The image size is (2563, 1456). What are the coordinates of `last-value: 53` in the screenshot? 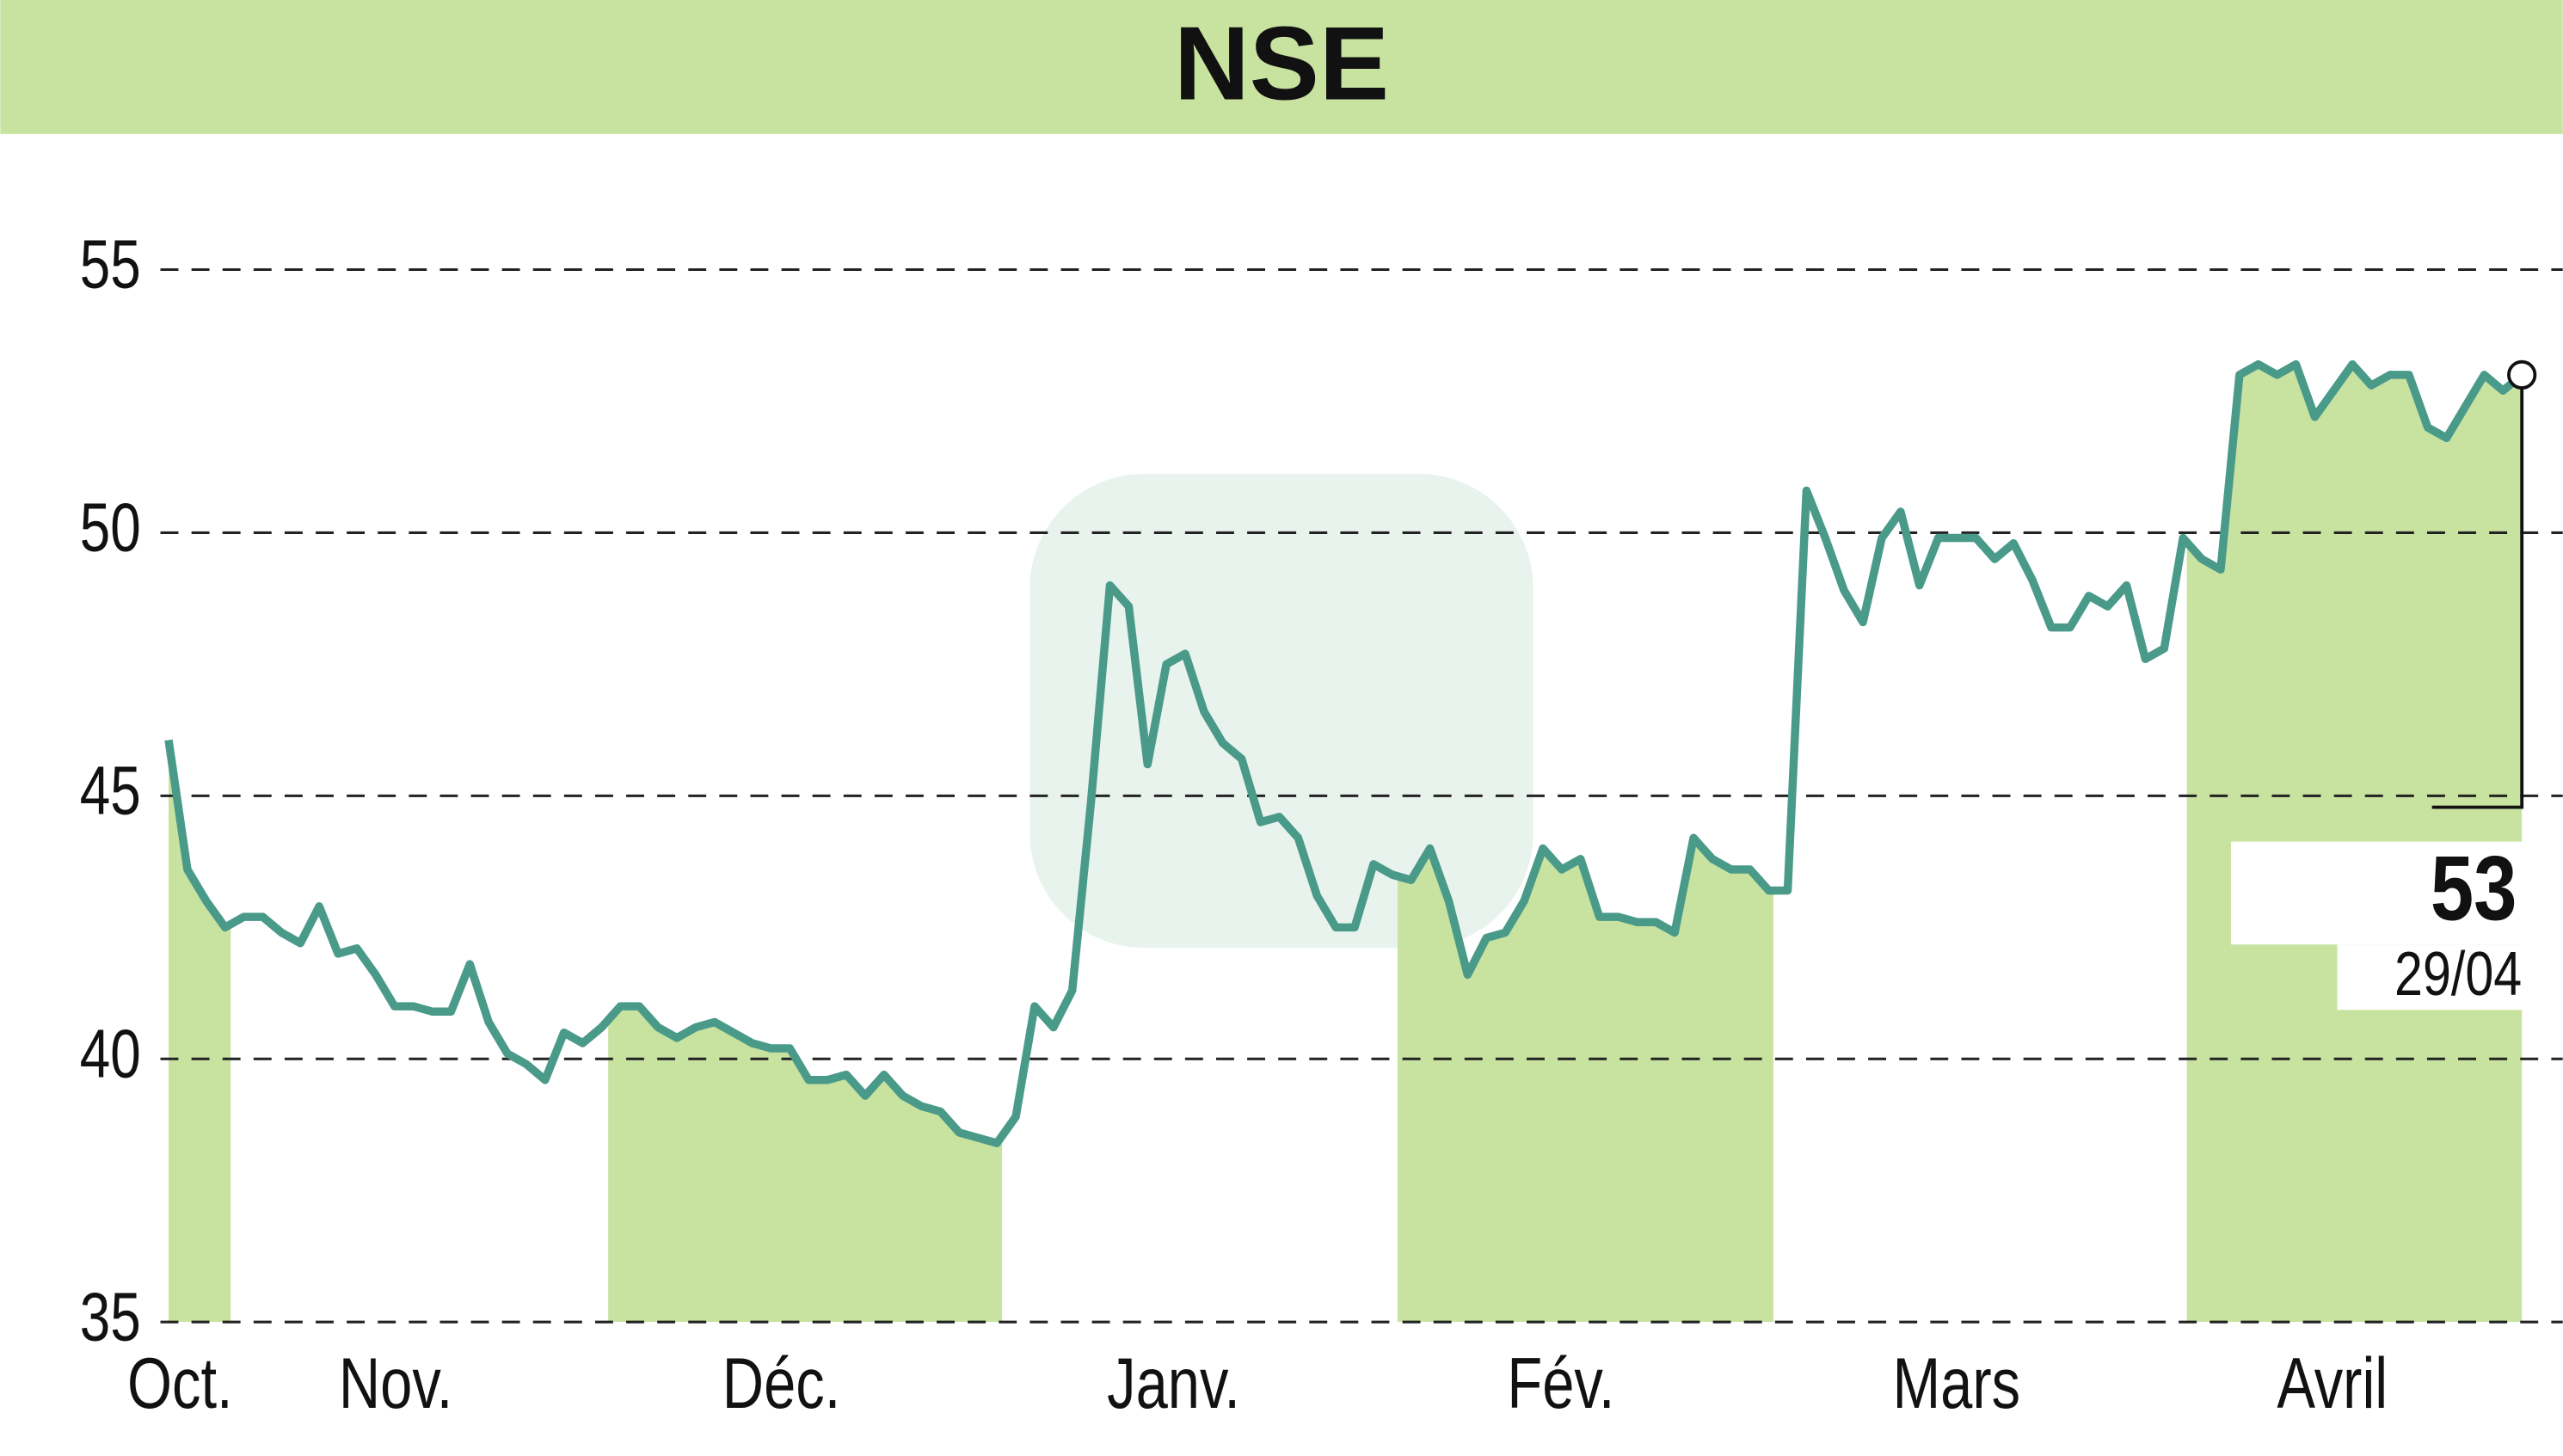 It's located at (2474, 888).